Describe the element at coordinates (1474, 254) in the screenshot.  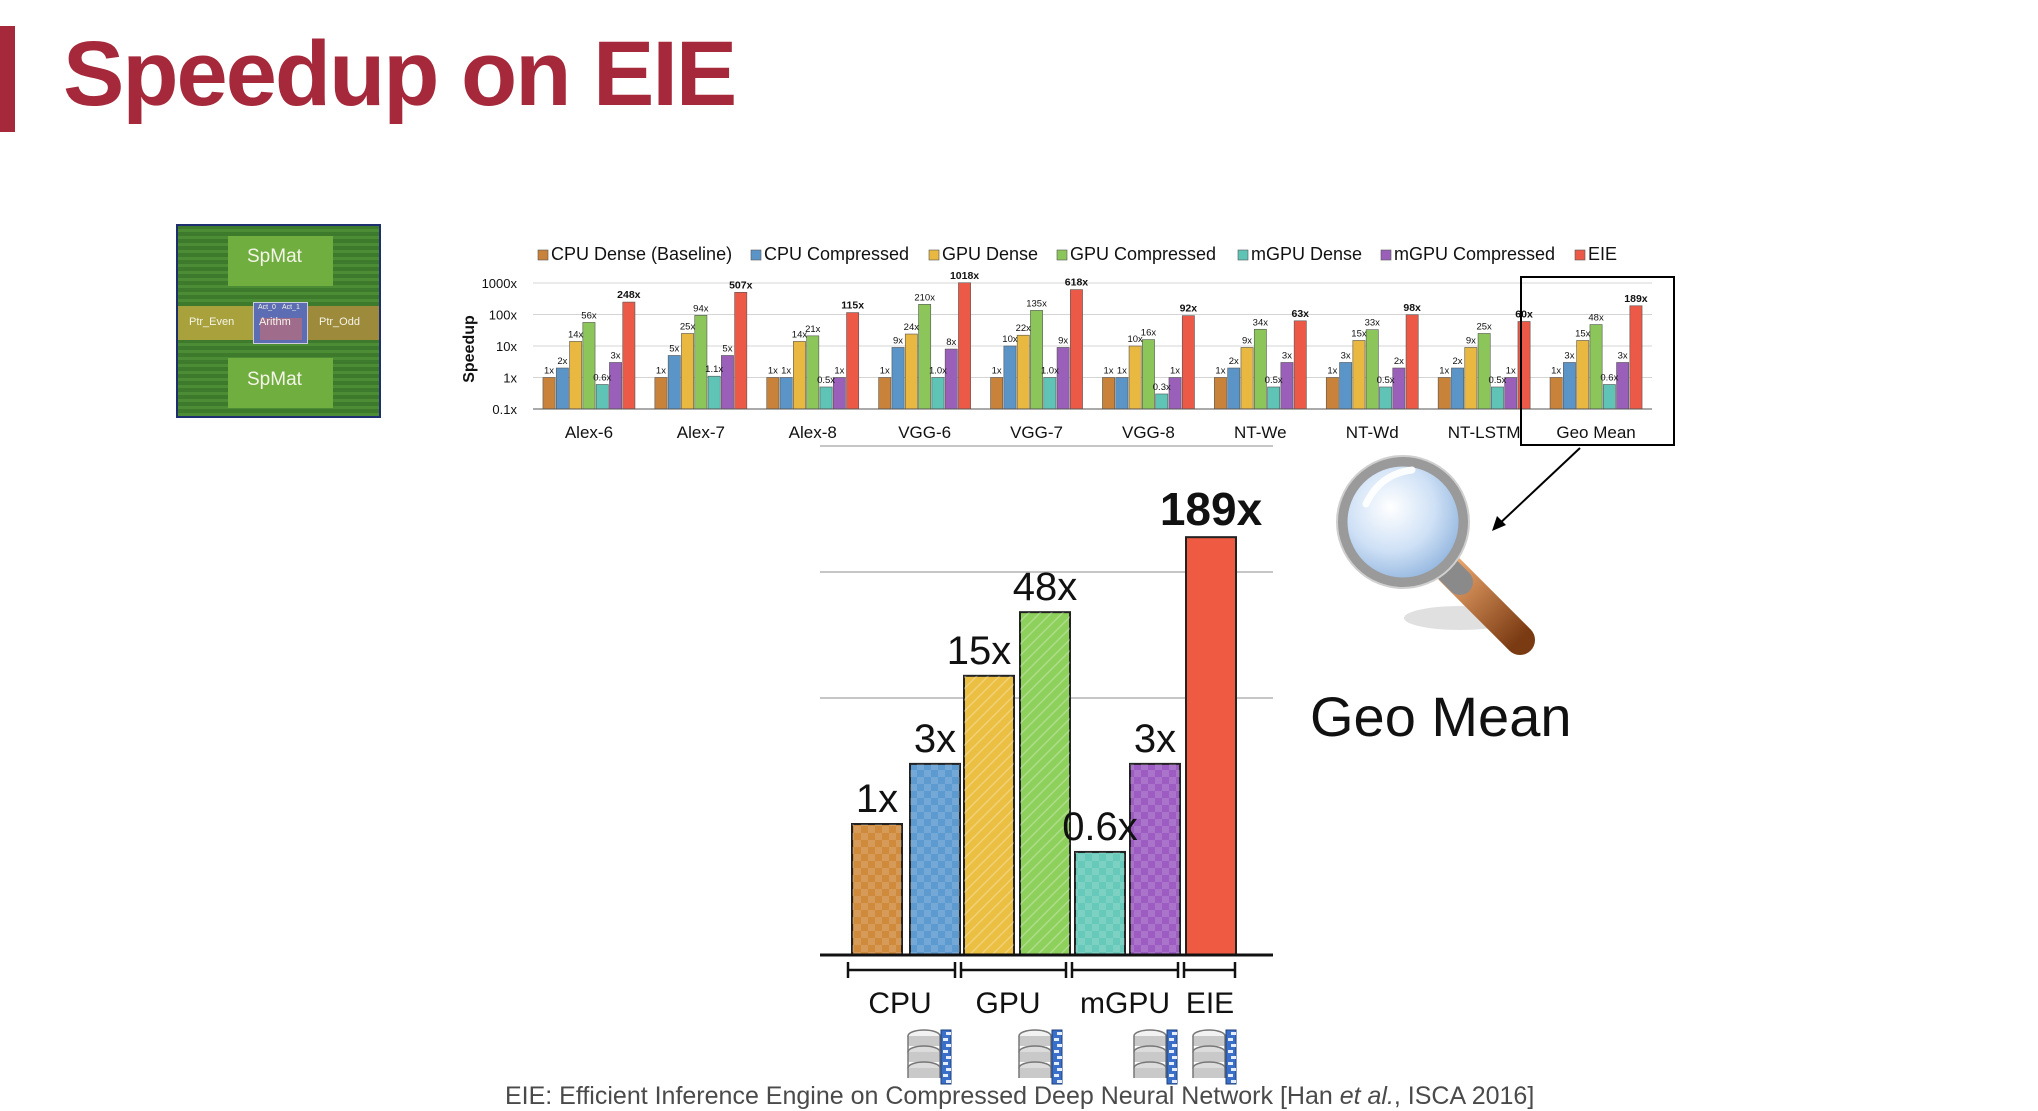
I see `legend-label-mgpu-compressed: mGPU Compressed` at that location.